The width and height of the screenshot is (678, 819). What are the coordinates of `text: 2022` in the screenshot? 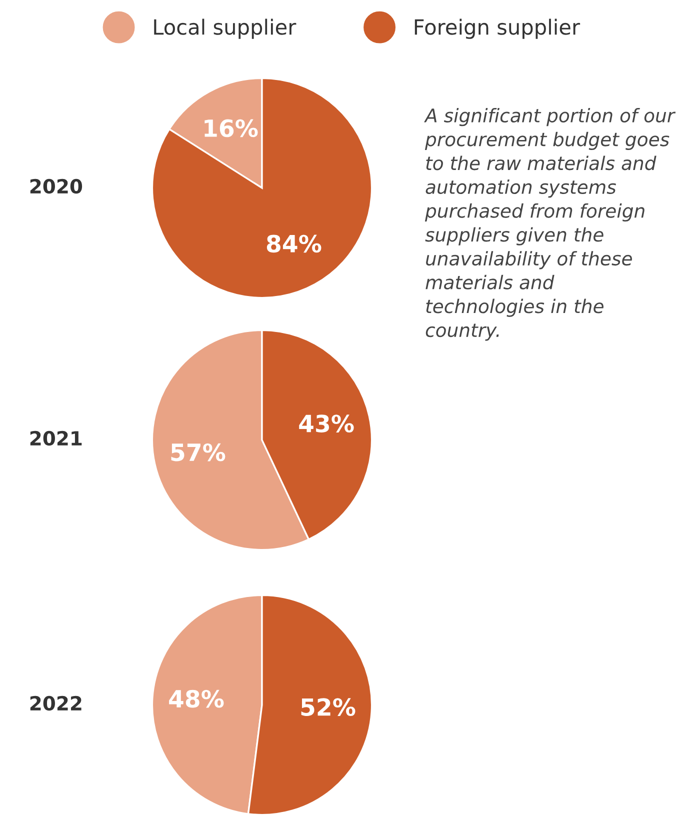 It's located at (56, 703).